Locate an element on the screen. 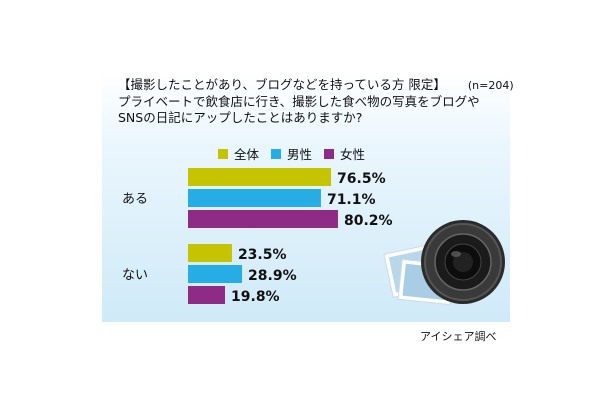 Image resolution: width=610 pixels, height=400 pixels. legend-label-male: 男性 is located at coordinates (300, 154).